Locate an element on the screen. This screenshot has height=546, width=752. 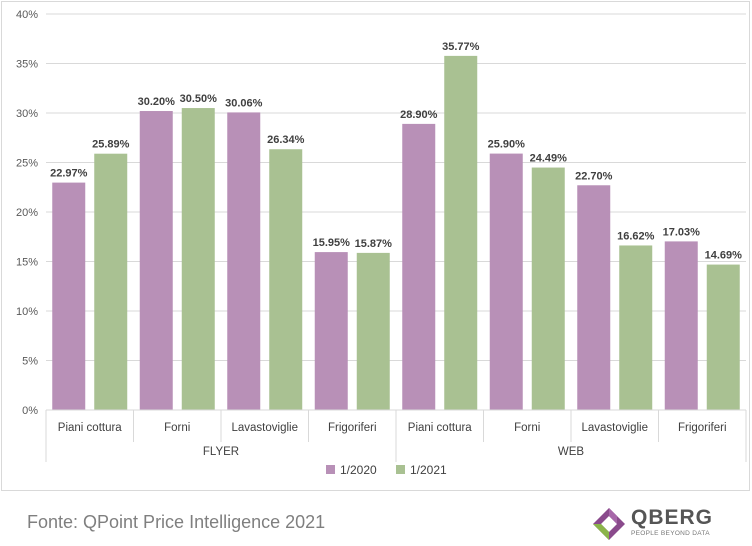
y-tick-label: 20% is located at coordinates (27, 213).